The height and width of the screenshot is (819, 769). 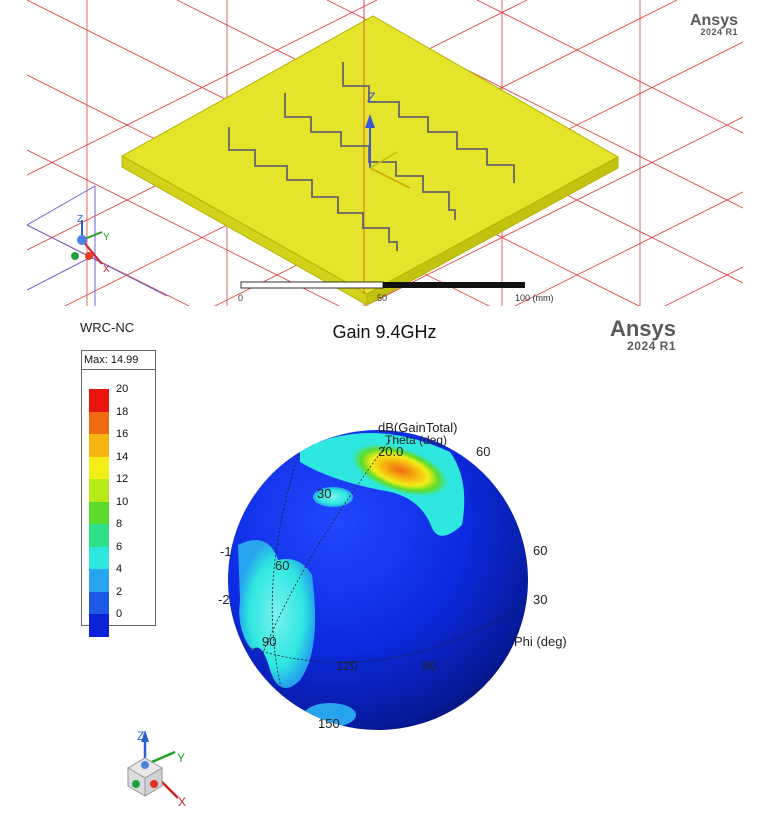 I want to click on legend-label: 16, so click(x=122, y=434).